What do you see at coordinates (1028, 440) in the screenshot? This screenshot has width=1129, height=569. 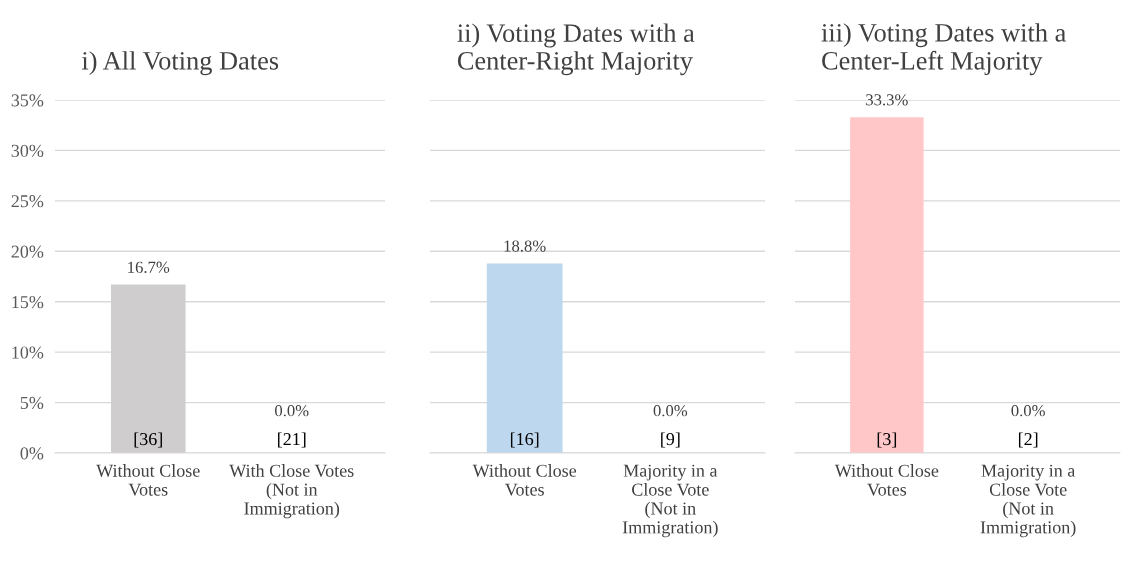 I see `annotation: [2]` at bounding box center [1028, 440].